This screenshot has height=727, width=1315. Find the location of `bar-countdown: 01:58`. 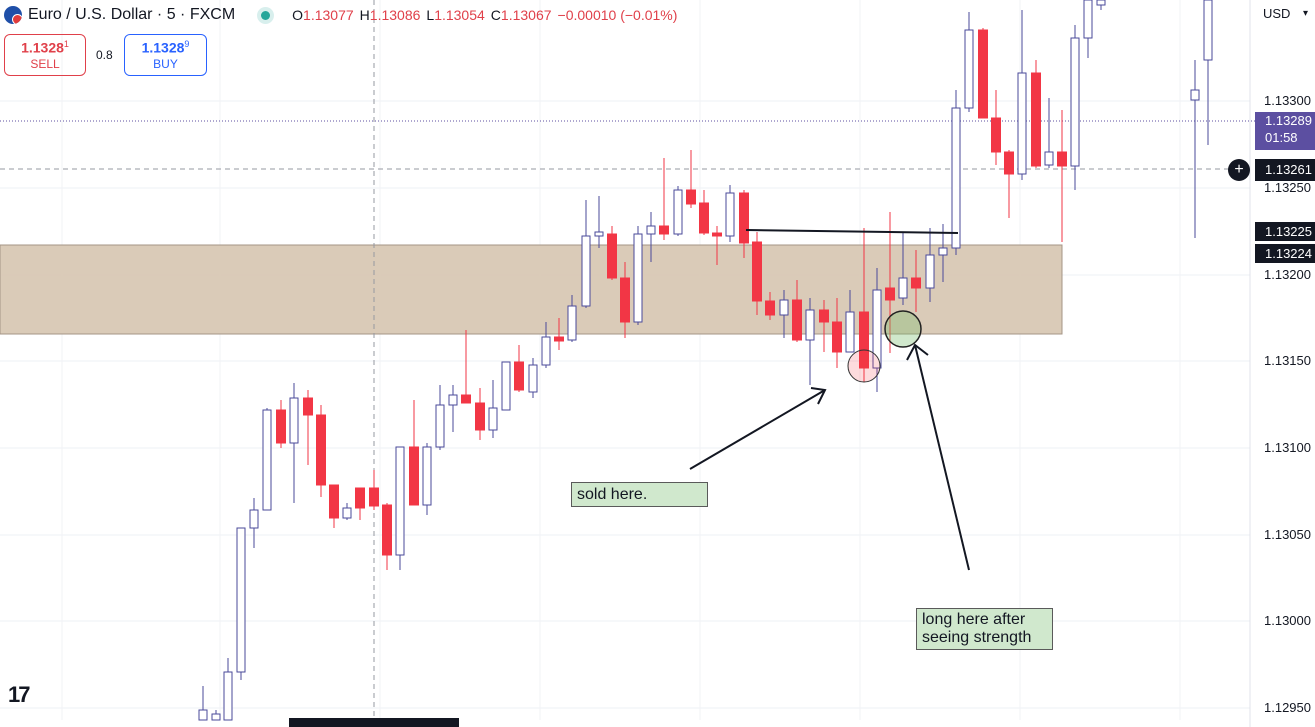

bar-countdown: 01:58 is located at coordinates (1281, 137).